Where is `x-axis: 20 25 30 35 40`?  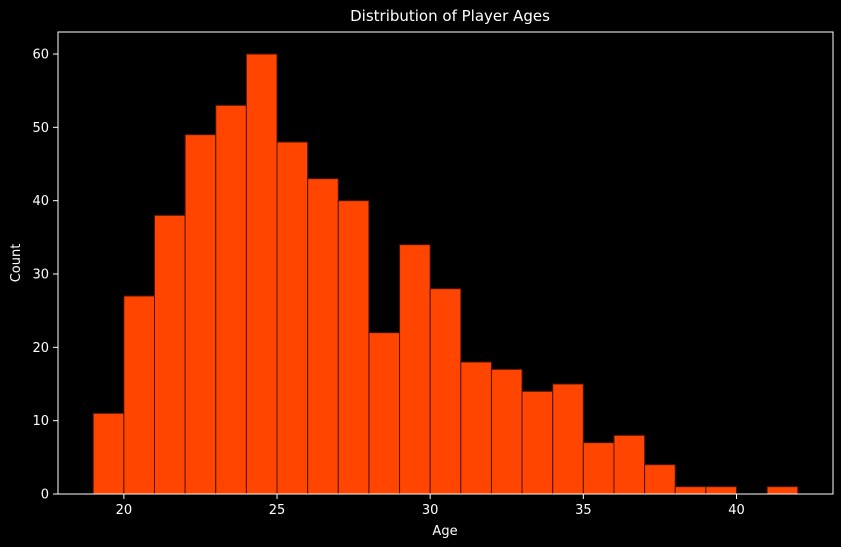 x-axis: 20 25 30 35 40 is located at coordinates (430, 506).